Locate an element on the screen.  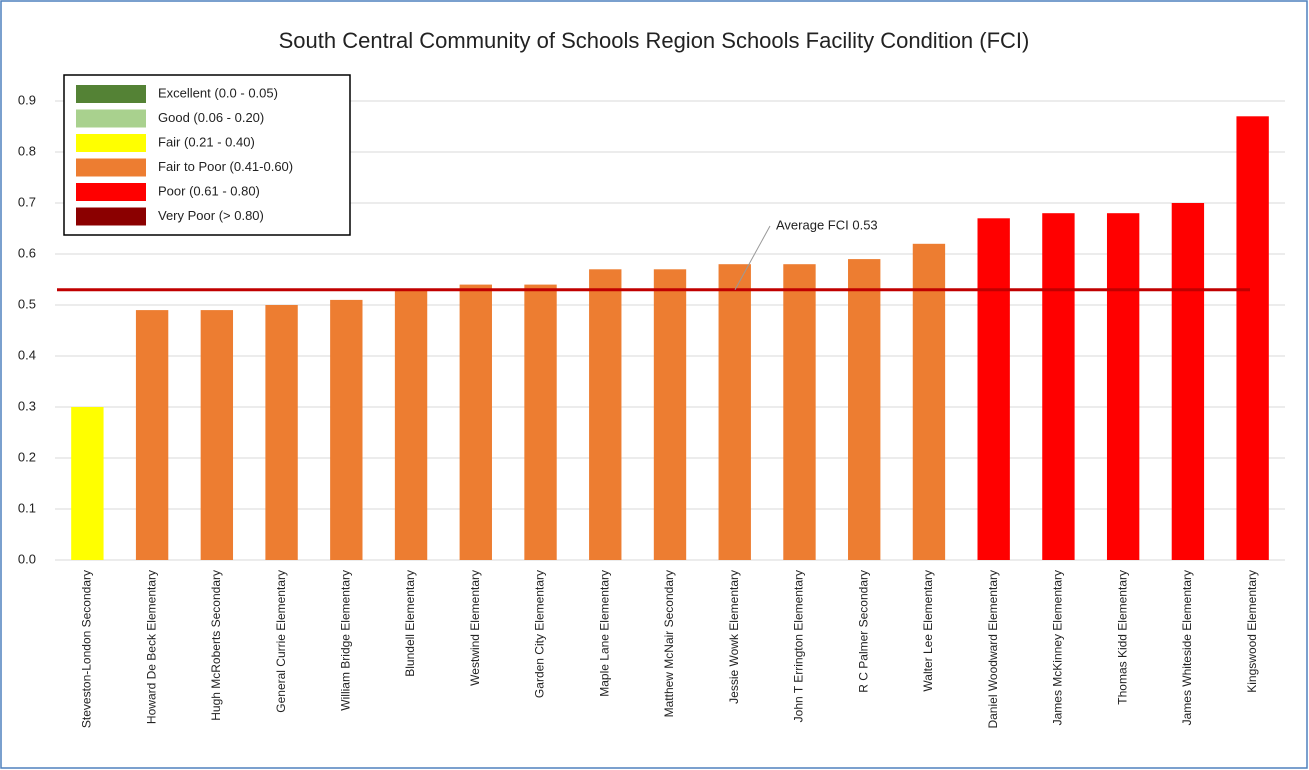
y-tick-label: 0.4 is located at coordinates (27, 354).